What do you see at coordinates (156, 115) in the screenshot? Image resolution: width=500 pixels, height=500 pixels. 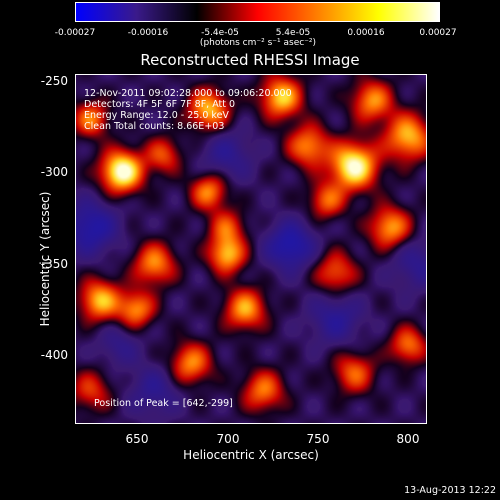 I see `energy-annotation: Energy Range: 12.0 - 25.0 keV` at bounding box center [156, 115].